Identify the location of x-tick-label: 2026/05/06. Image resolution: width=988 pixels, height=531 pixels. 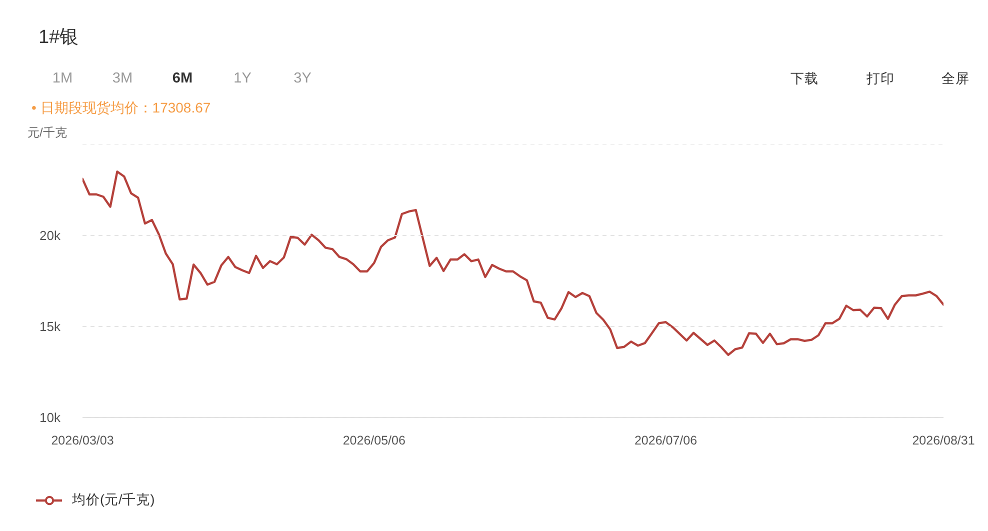
(374, 441).